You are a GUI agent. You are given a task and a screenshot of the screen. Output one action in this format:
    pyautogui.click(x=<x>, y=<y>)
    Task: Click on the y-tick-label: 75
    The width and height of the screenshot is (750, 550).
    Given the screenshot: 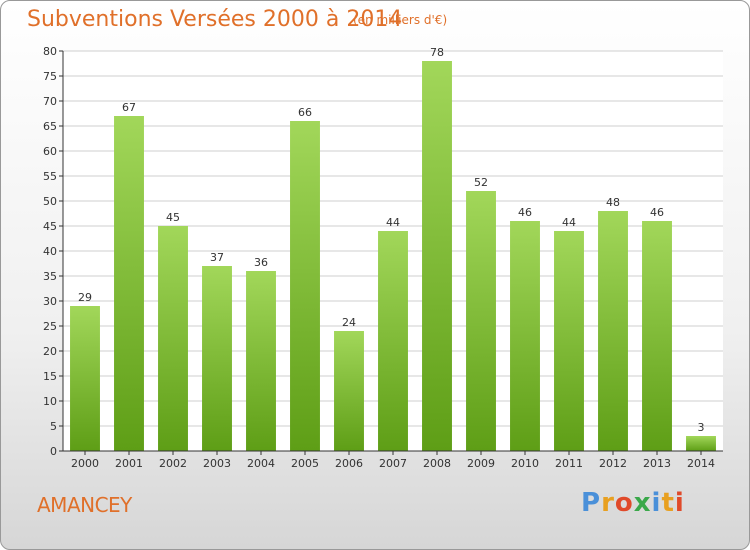 What is the action you would take?
    pyautogui.click(x=50, y=76)
    